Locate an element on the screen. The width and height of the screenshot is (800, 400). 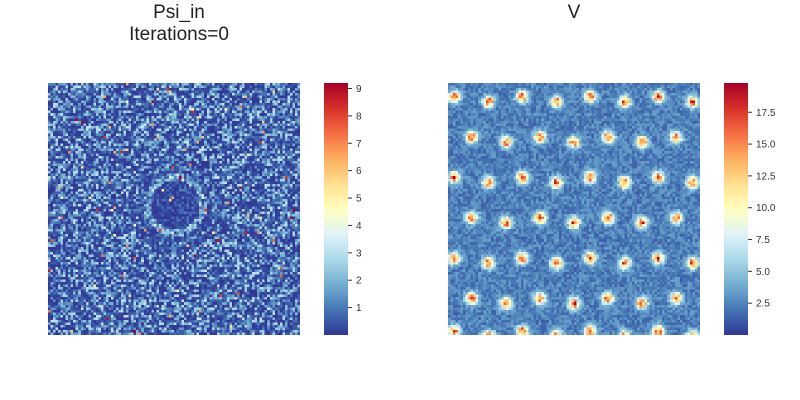
colorbar-tick-label: 6 is located at coordinates (359, 171).